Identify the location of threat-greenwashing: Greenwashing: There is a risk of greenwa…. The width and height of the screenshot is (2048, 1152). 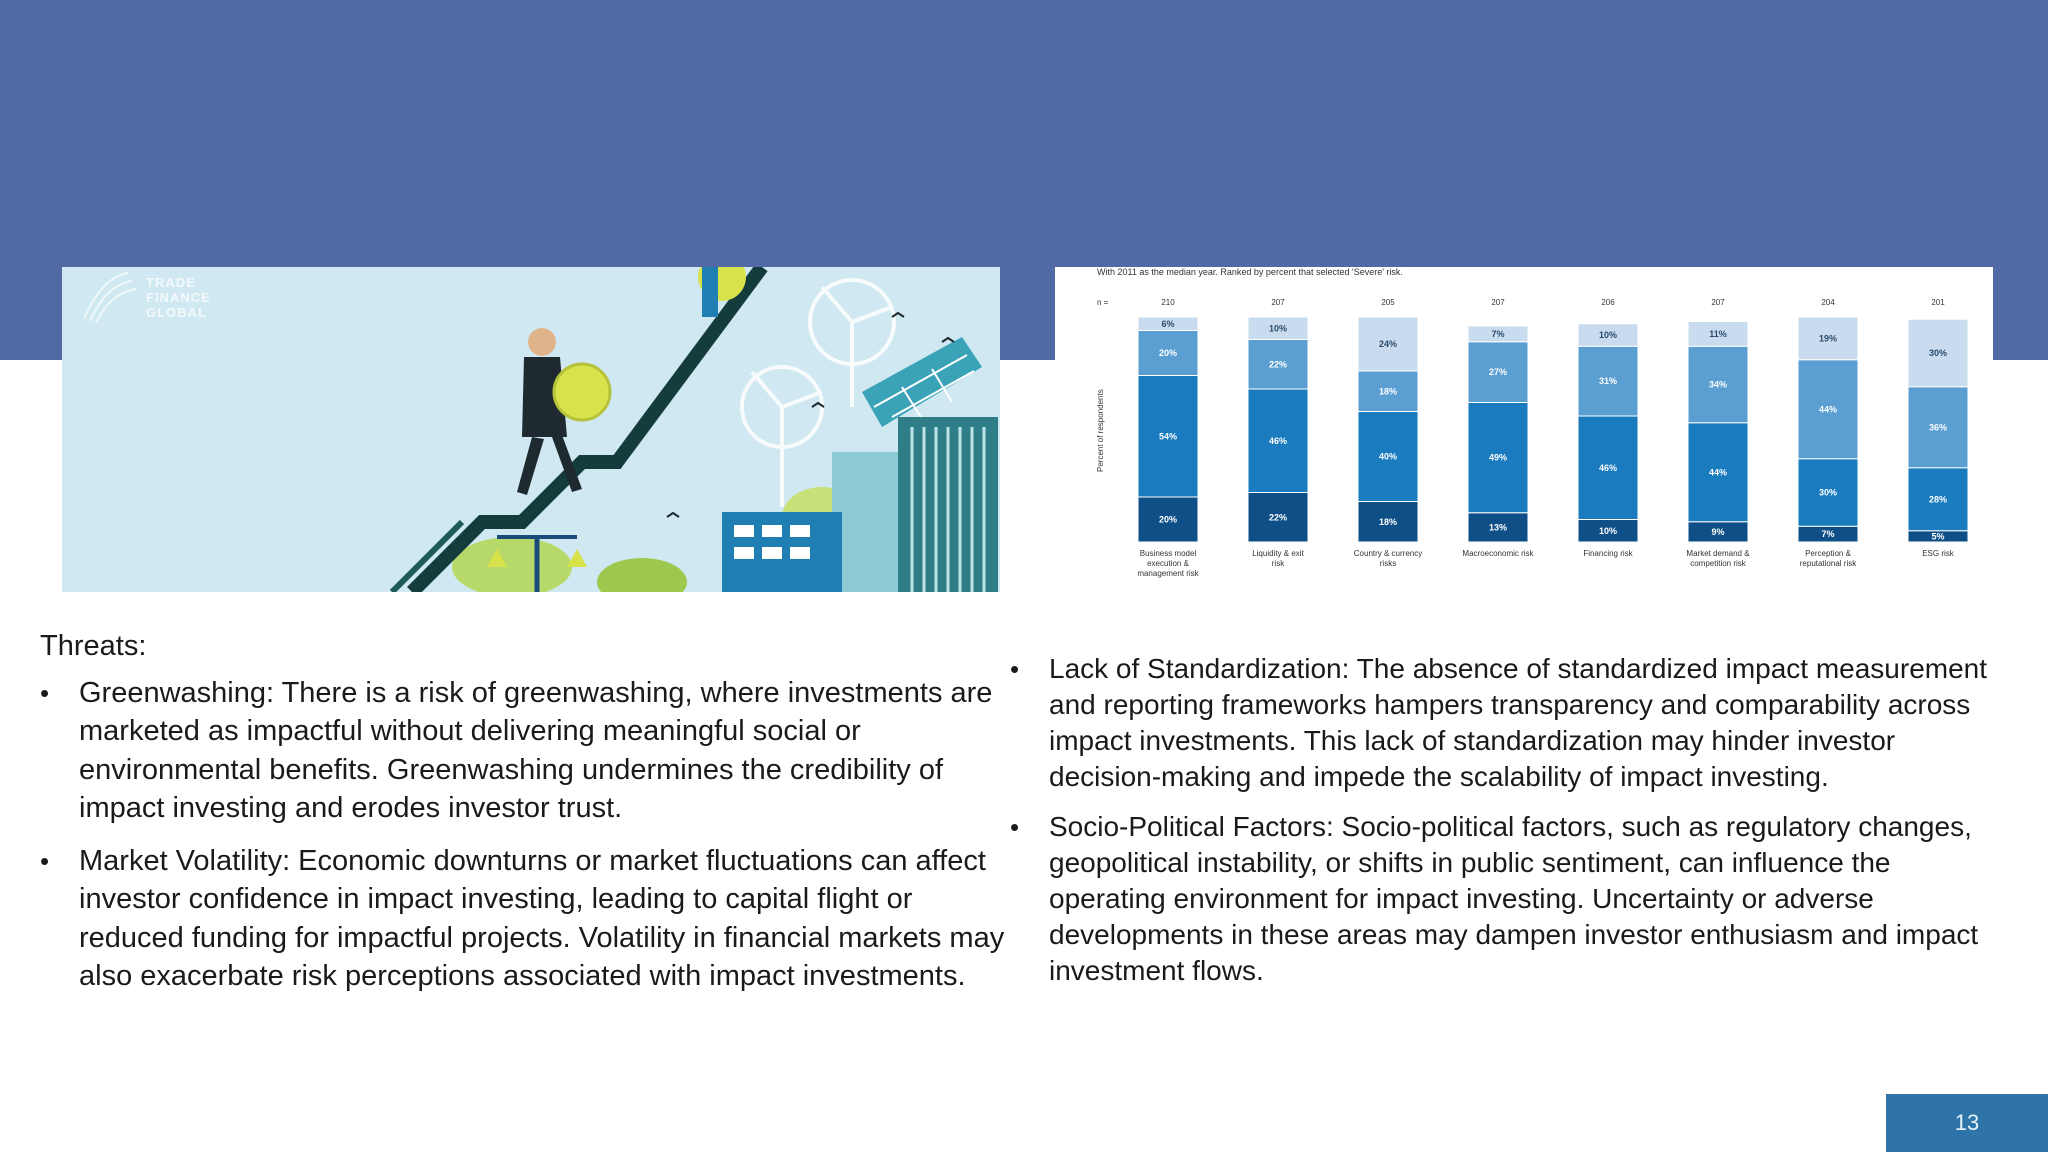
(536, 750).